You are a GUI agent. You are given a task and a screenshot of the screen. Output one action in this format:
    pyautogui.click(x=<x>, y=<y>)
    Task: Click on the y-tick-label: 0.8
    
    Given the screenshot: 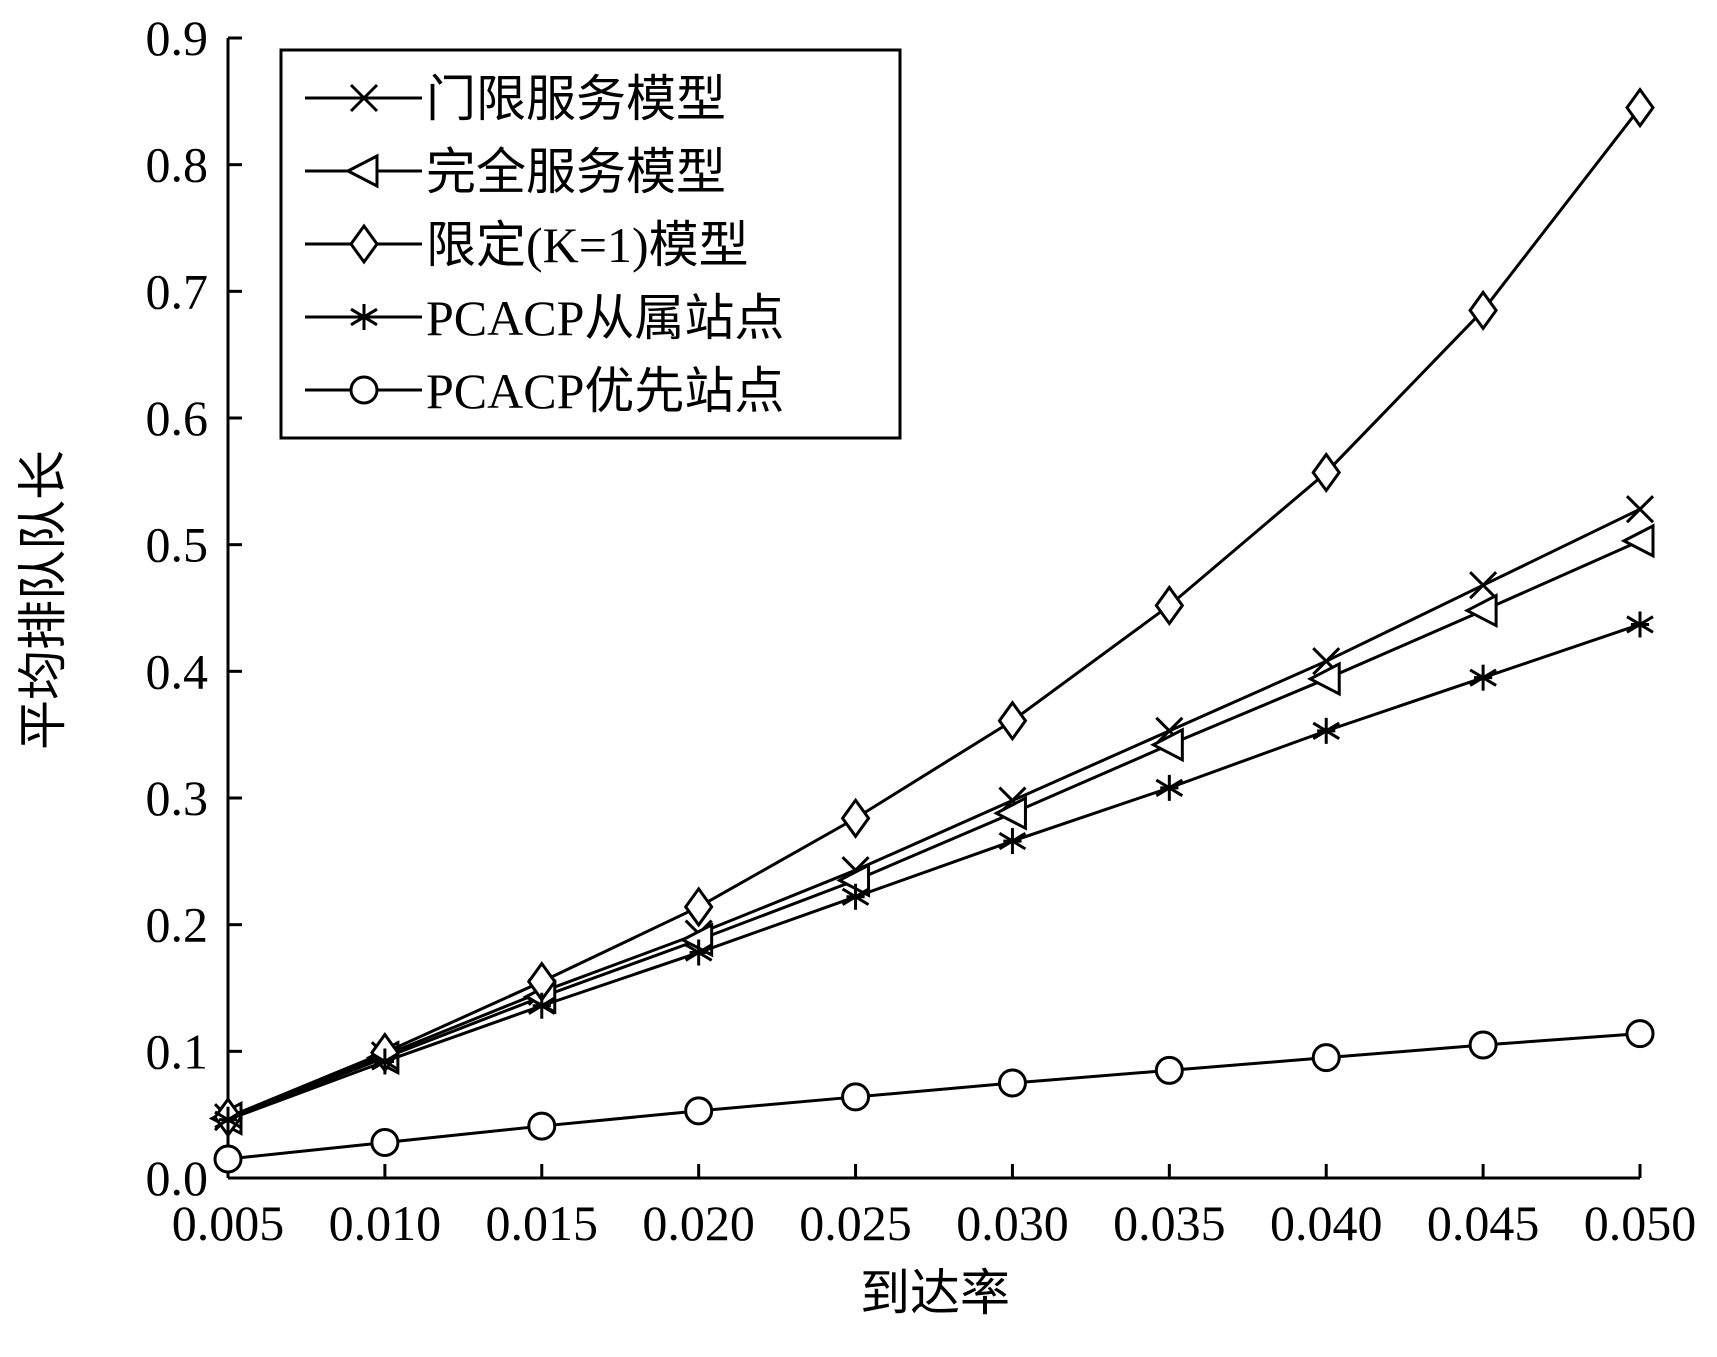 What is the action you would take?
    pyautogui.click(x=177, y=165)
    